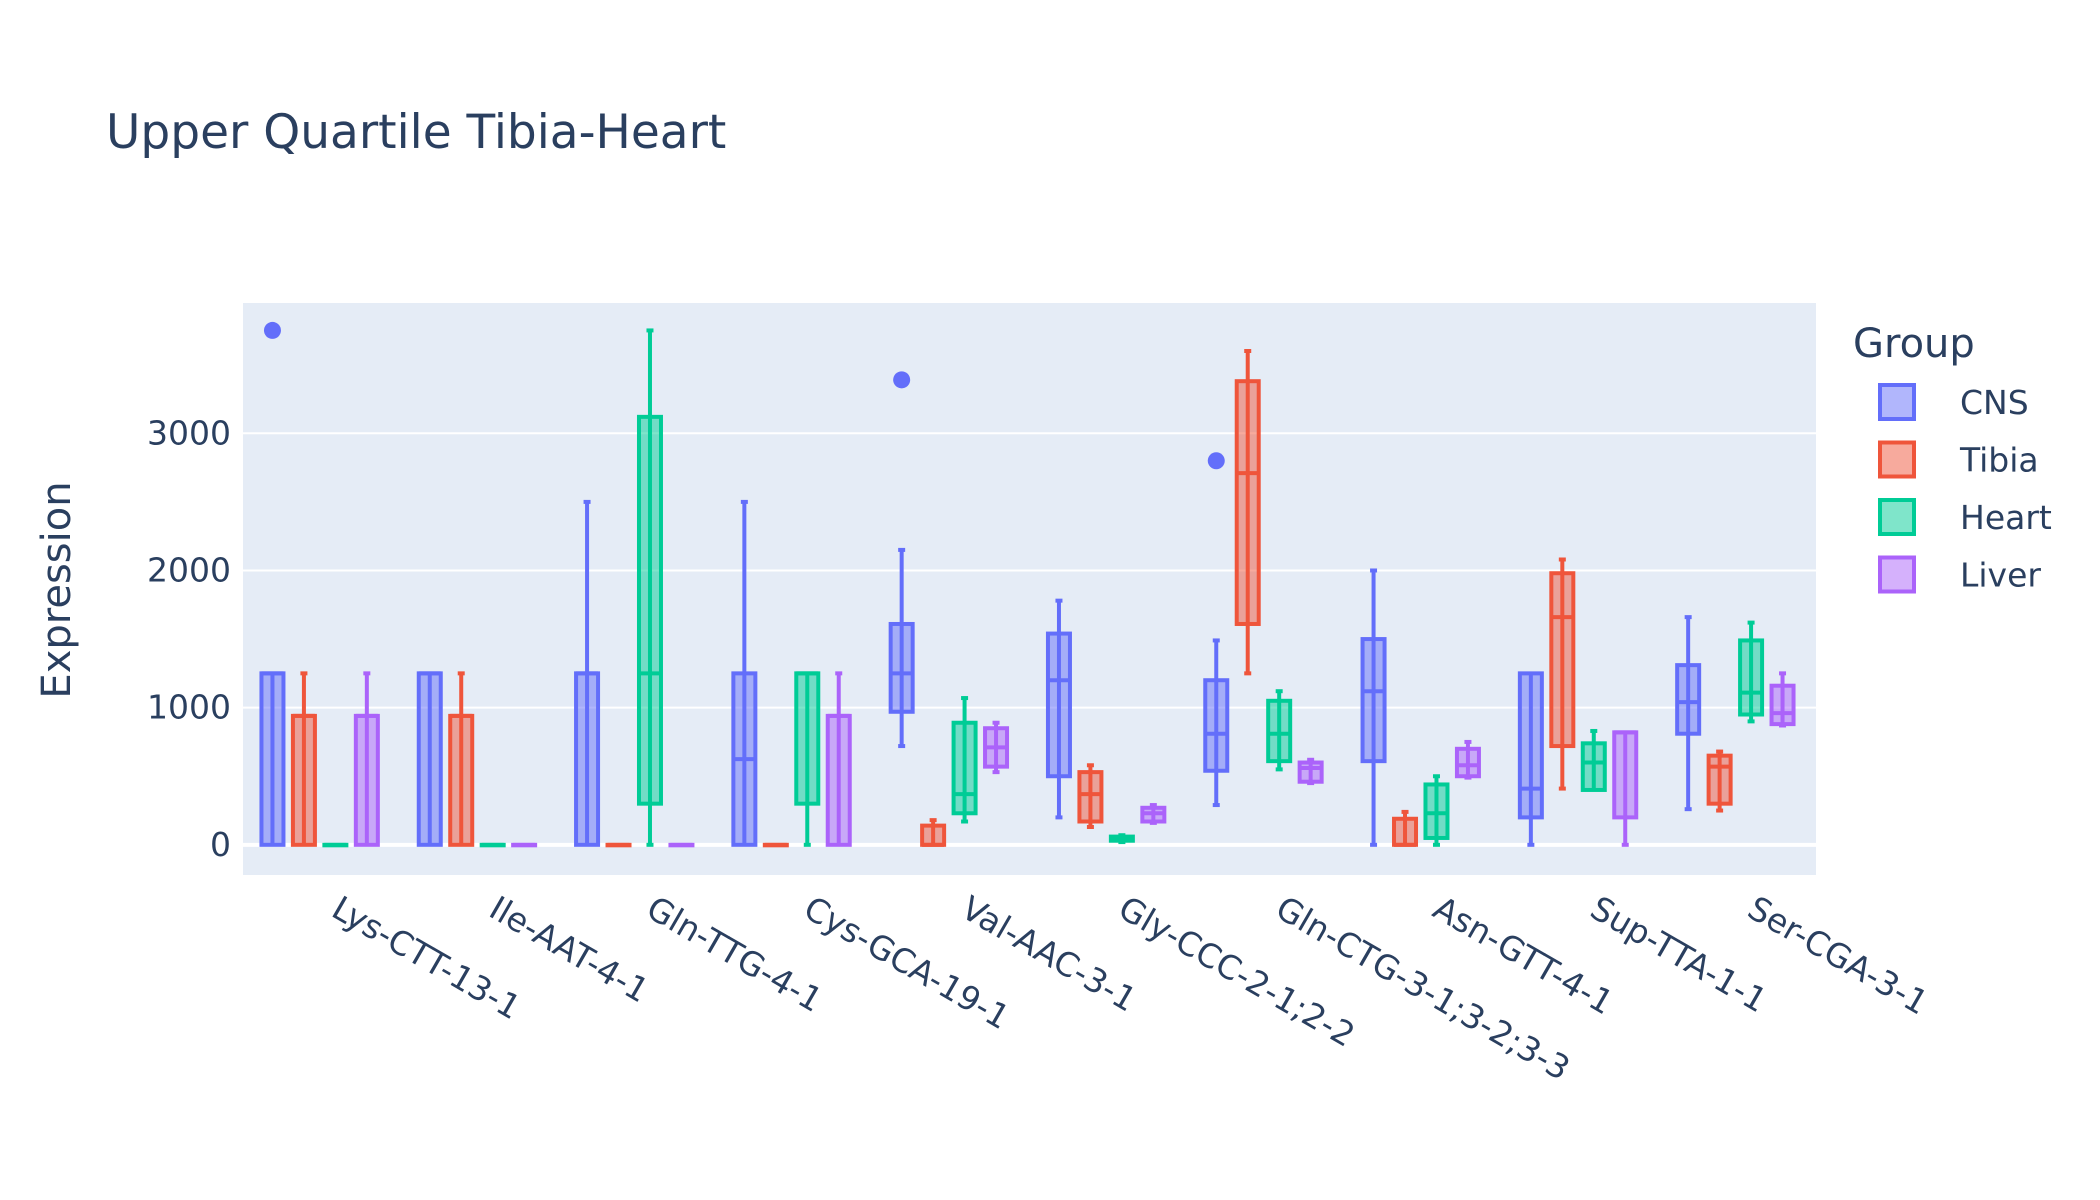  I want to click on legend-item-liver: Liver, so click(1959, 575).